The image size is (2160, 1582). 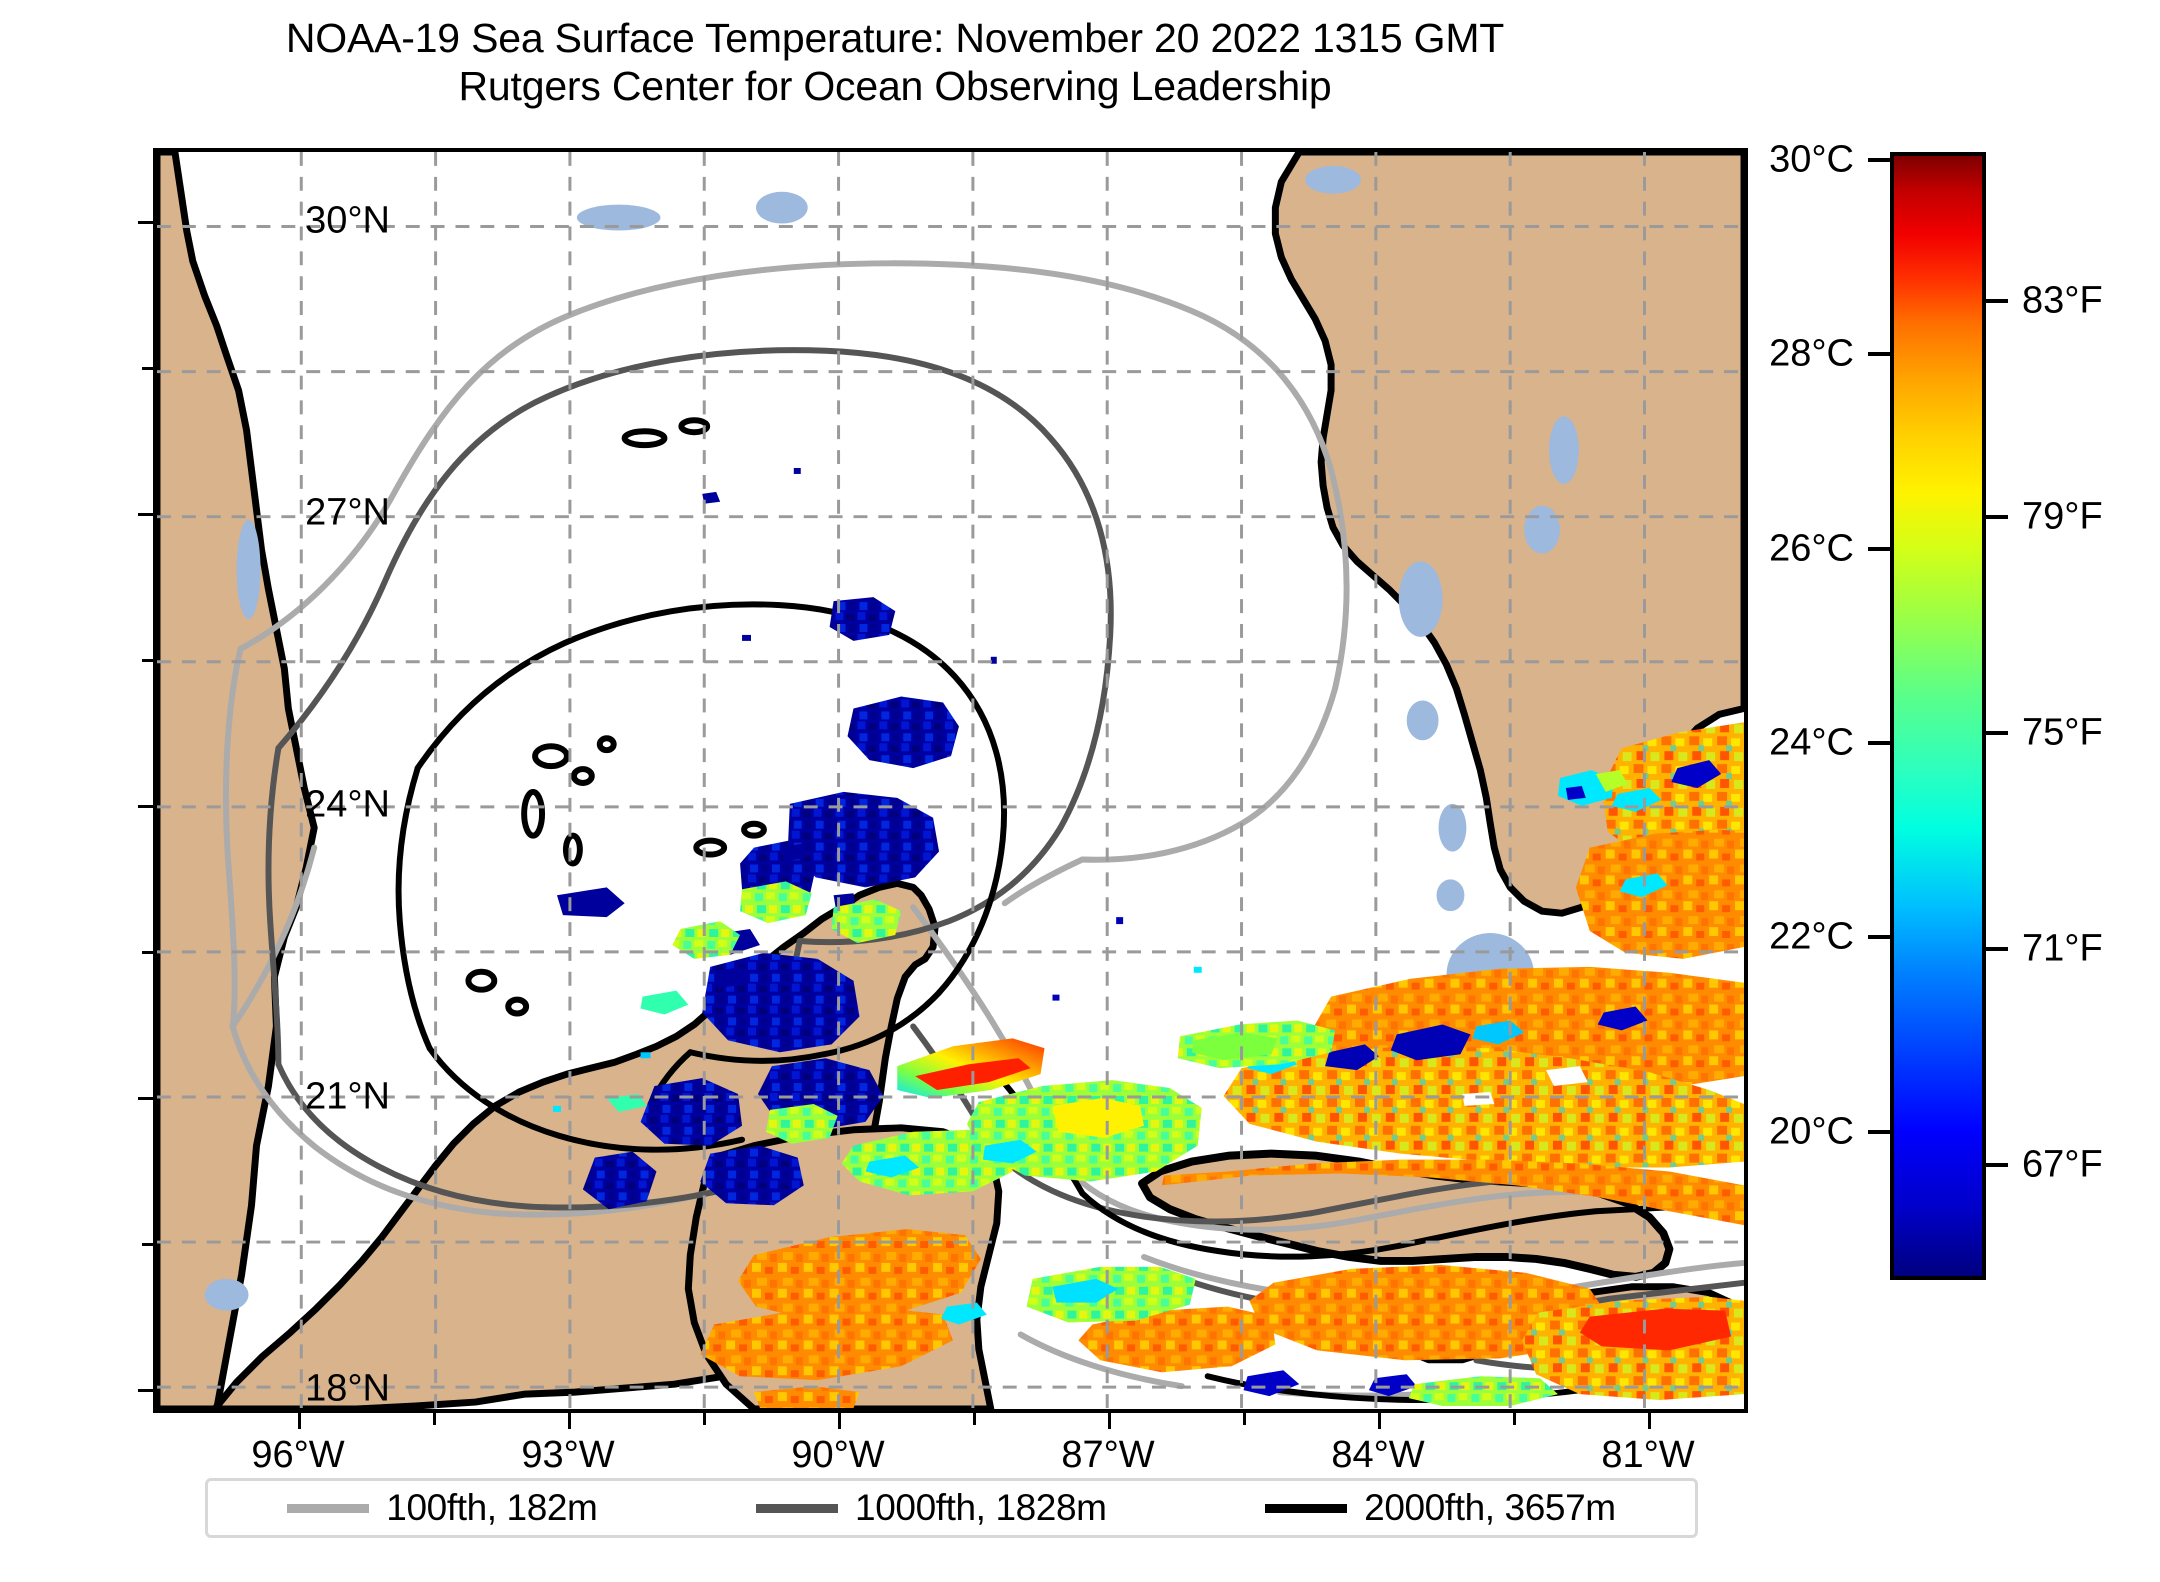 I want to click on legend-item-1000fth: 1000fth, 1828m, so click(x=931, y=1508).